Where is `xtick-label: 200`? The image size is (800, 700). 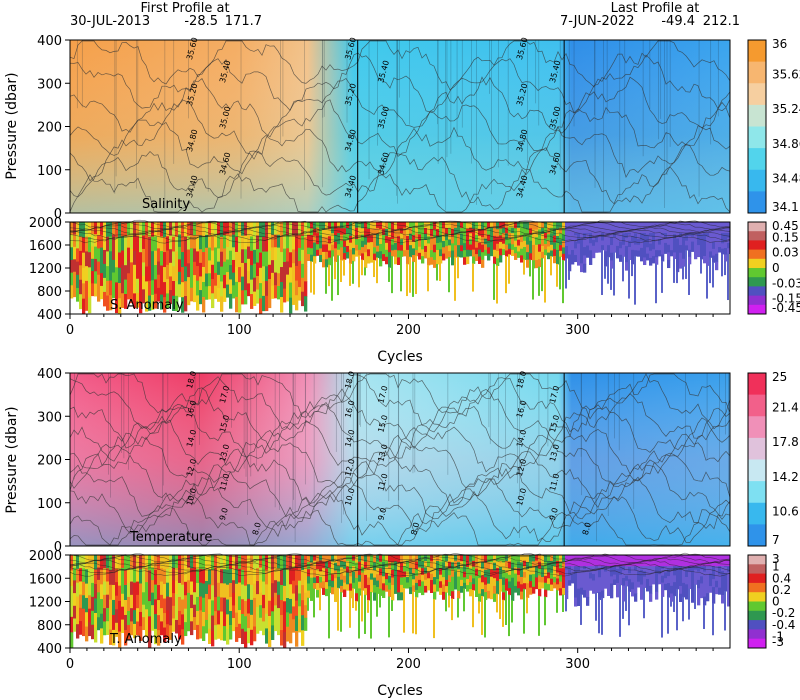
xtick-label: 200 is located at coordinates (408, 664).